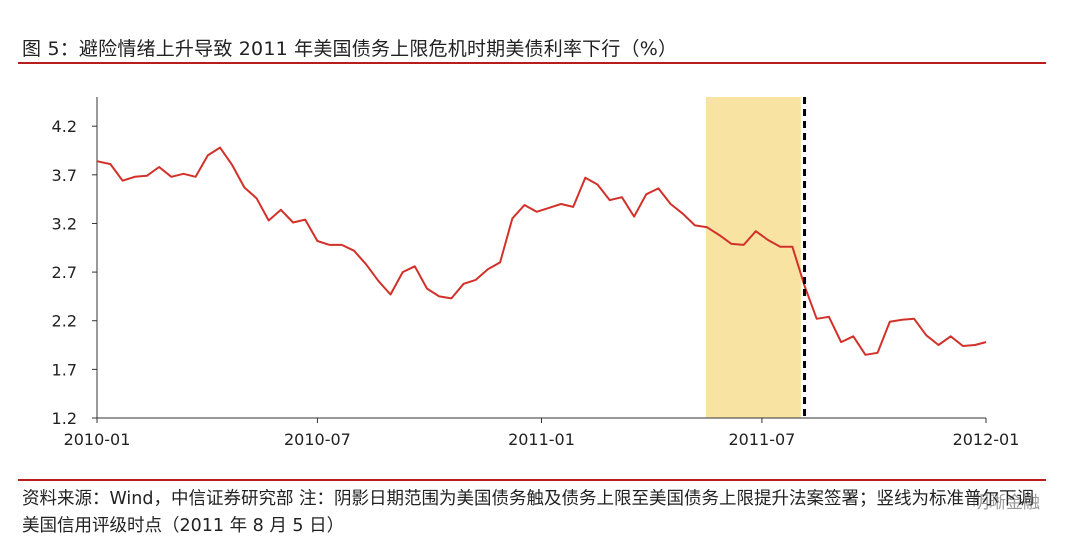 Image resolution: width=1080 pixels, height=546 pixels. I want to click on watermark-text: 明晰金融, so click(1006, 503).